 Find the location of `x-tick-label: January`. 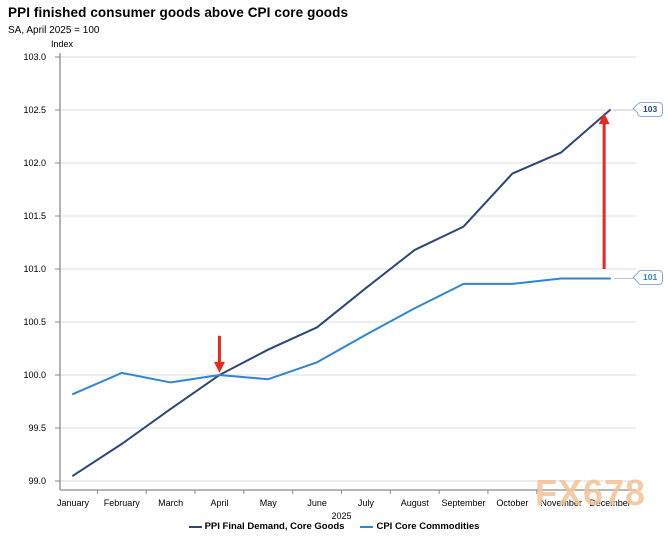

x-tick-label: January is located at coordinates (73, 503).